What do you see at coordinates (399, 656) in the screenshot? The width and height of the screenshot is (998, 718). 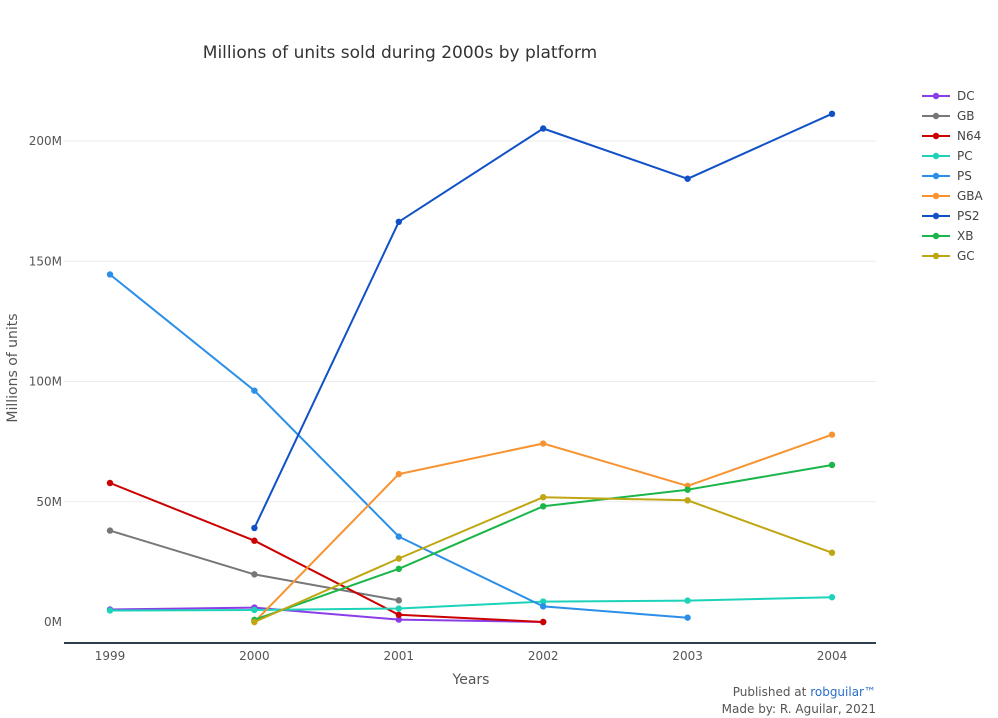 I see `x-tick-label: 2001` at bounding box center [399, 656].